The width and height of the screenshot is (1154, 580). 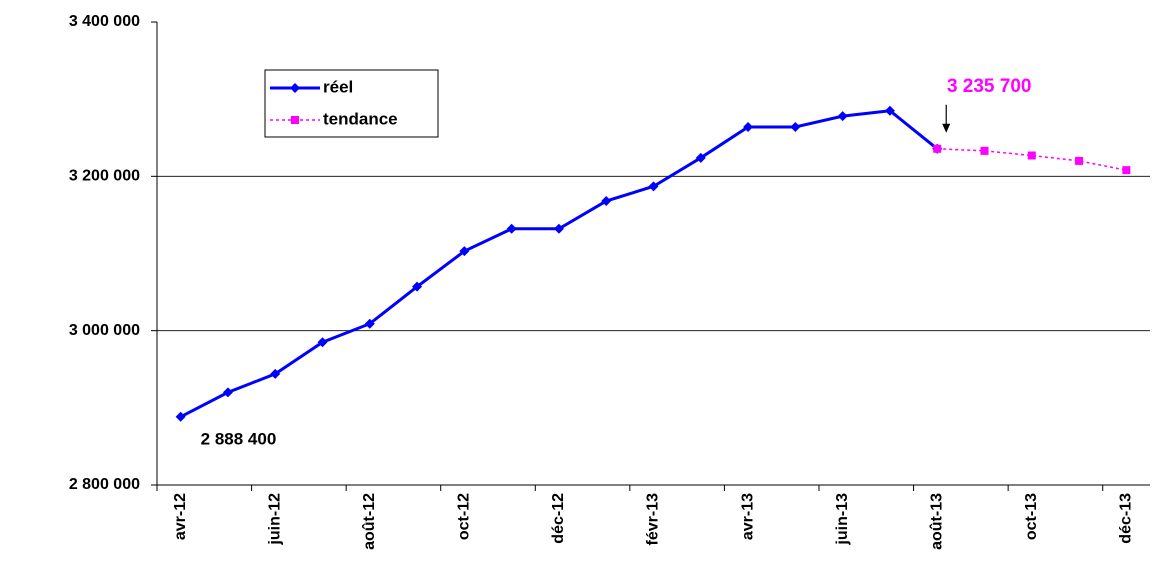 I want to click on x-tick-label: déc-13, so click(x=1126, y=518).